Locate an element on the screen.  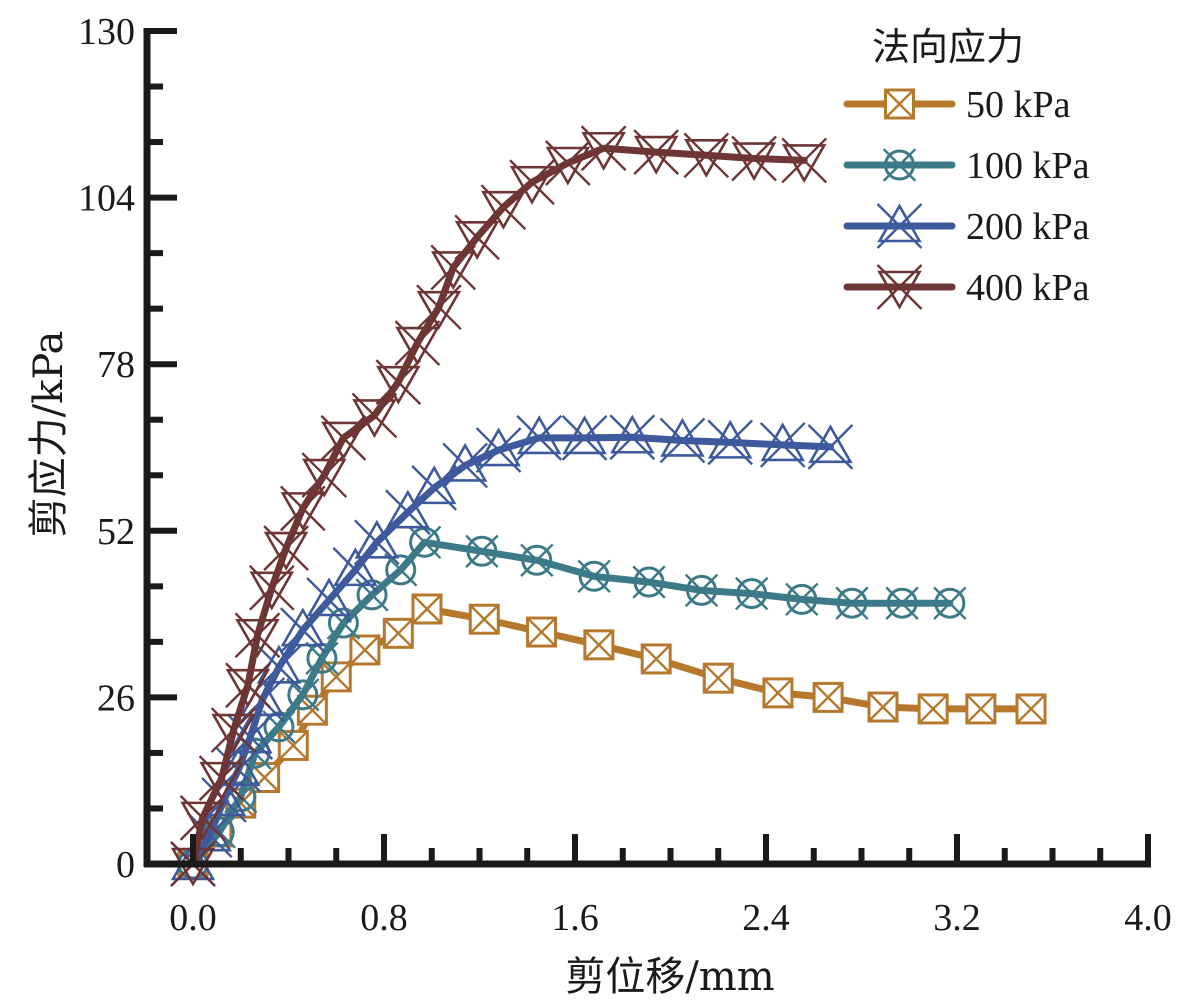
y-axis-title: 剪应力/kPa is located at coordinates (49, 434).